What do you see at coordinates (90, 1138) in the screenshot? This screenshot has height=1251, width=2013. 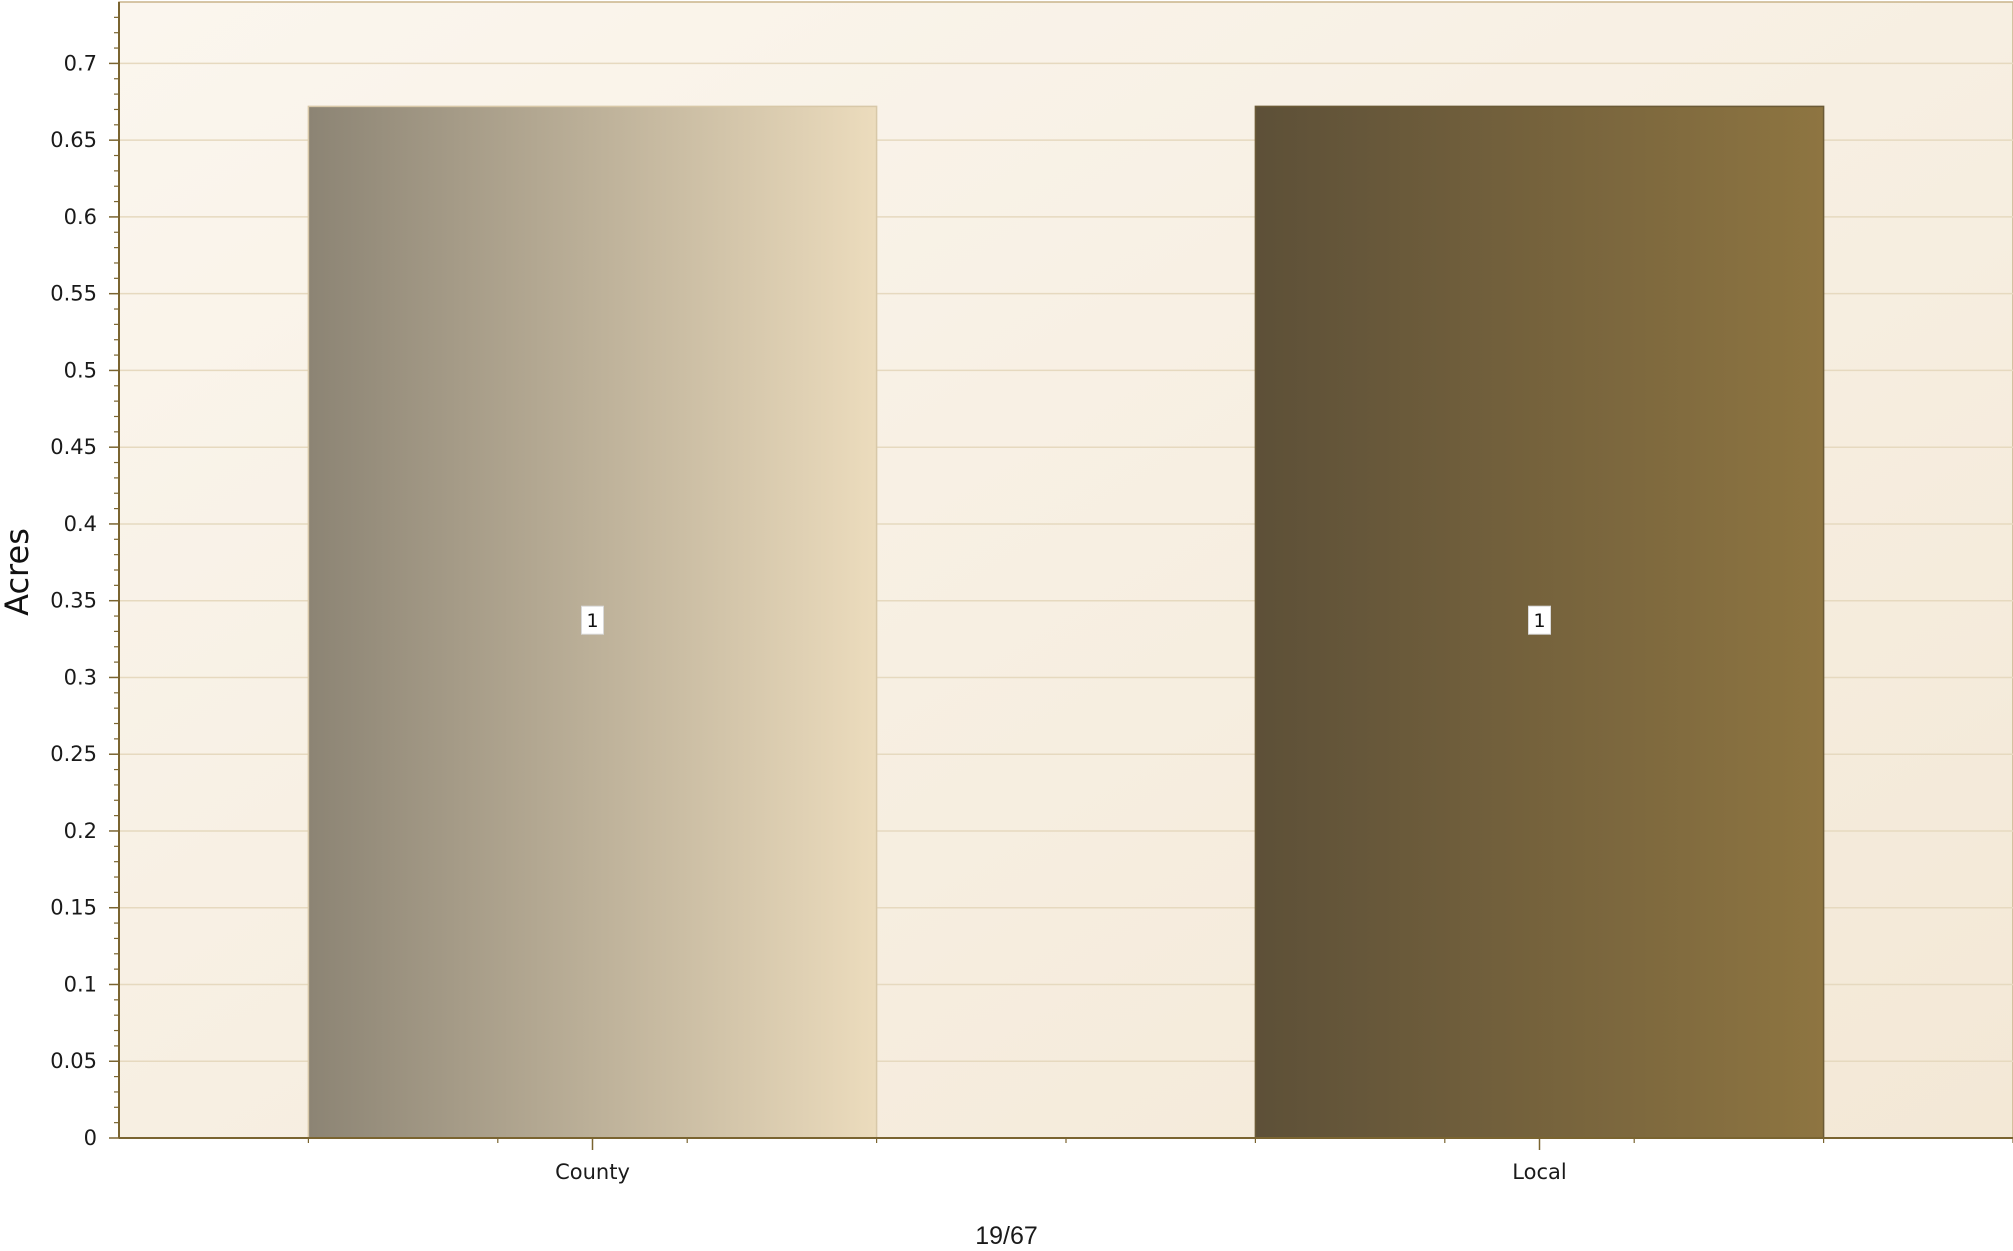 I see `y-tick-label: 0` at bounding box center [90, 1138].